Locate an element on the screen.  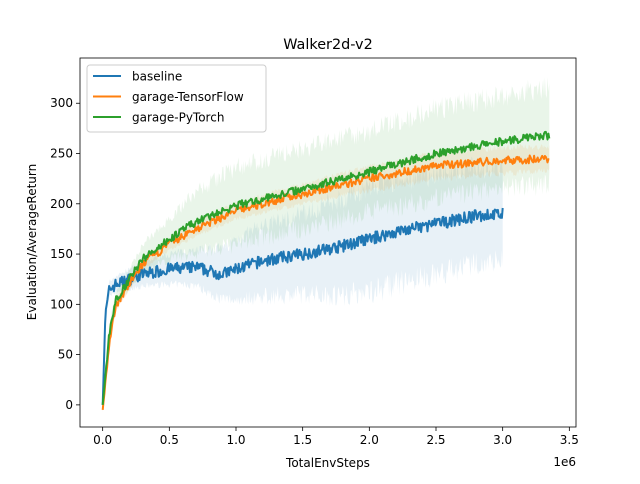
legend-label: garage-PyTorch is located at coordinates (178, 118).